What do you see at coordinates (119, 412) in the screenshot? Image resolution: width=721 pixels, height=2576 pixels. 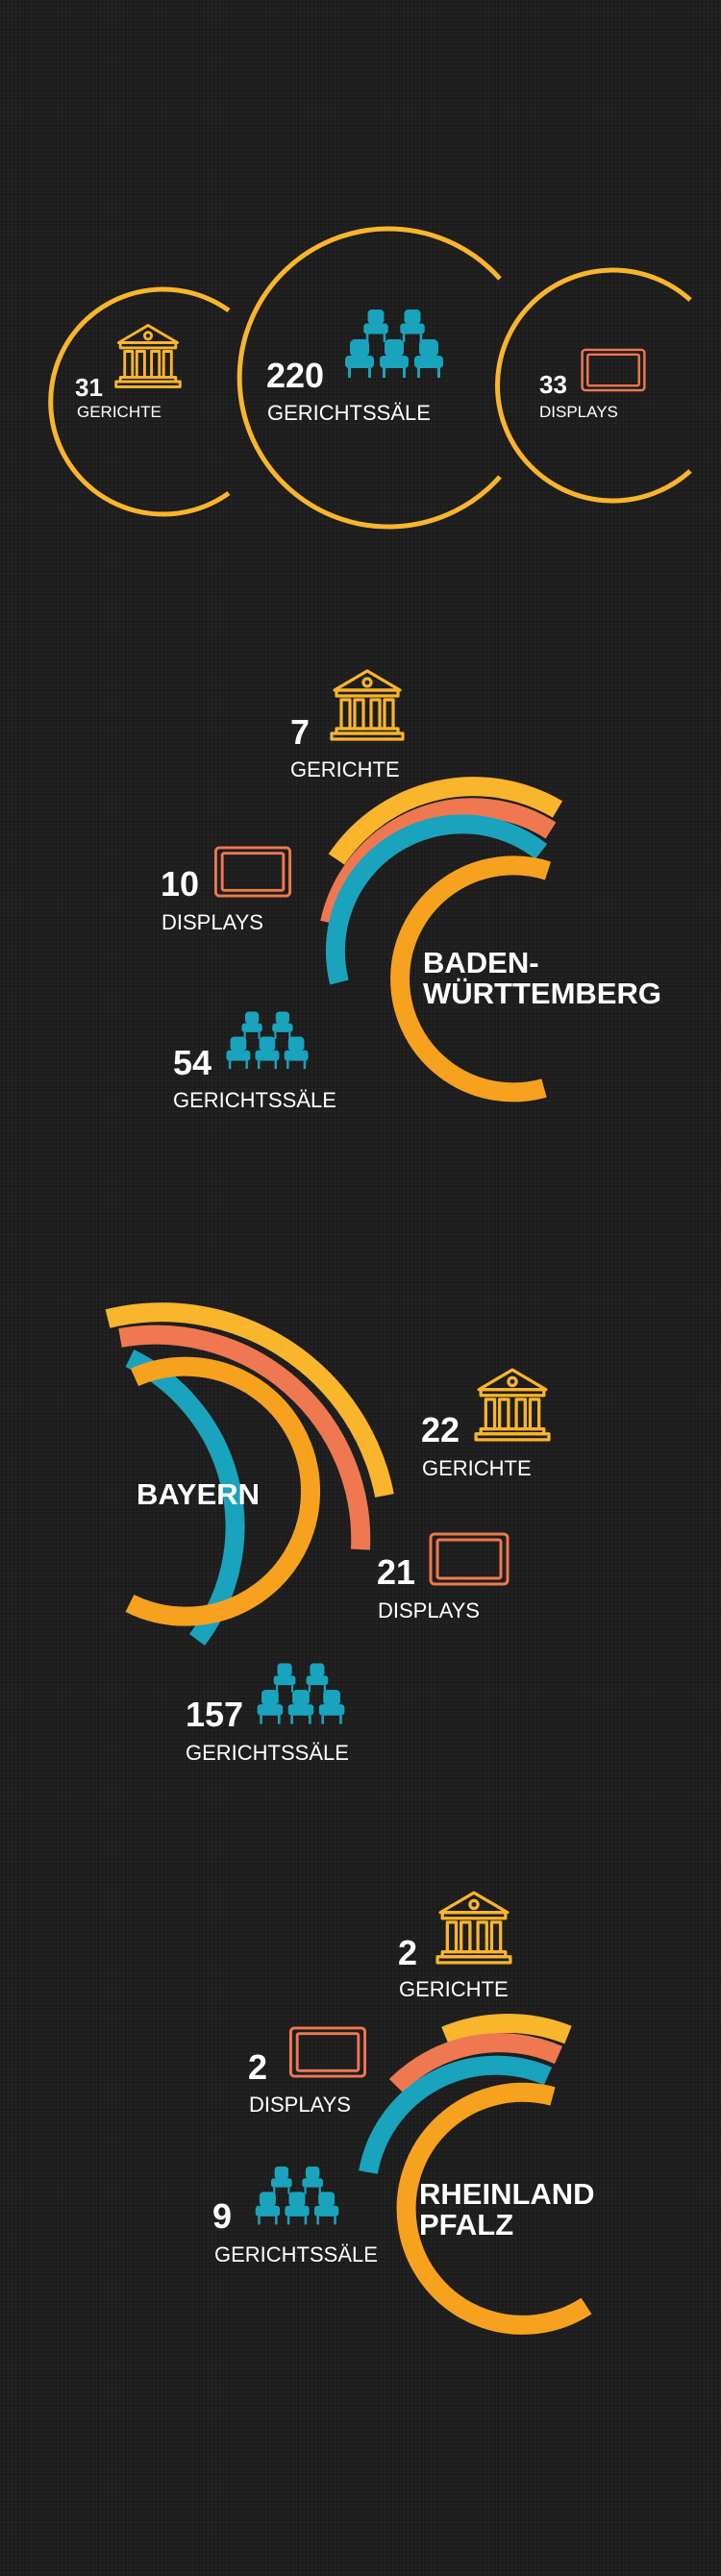 I see `summary-gerichte-label: GERICHTE` at bounding box center [119, 412].